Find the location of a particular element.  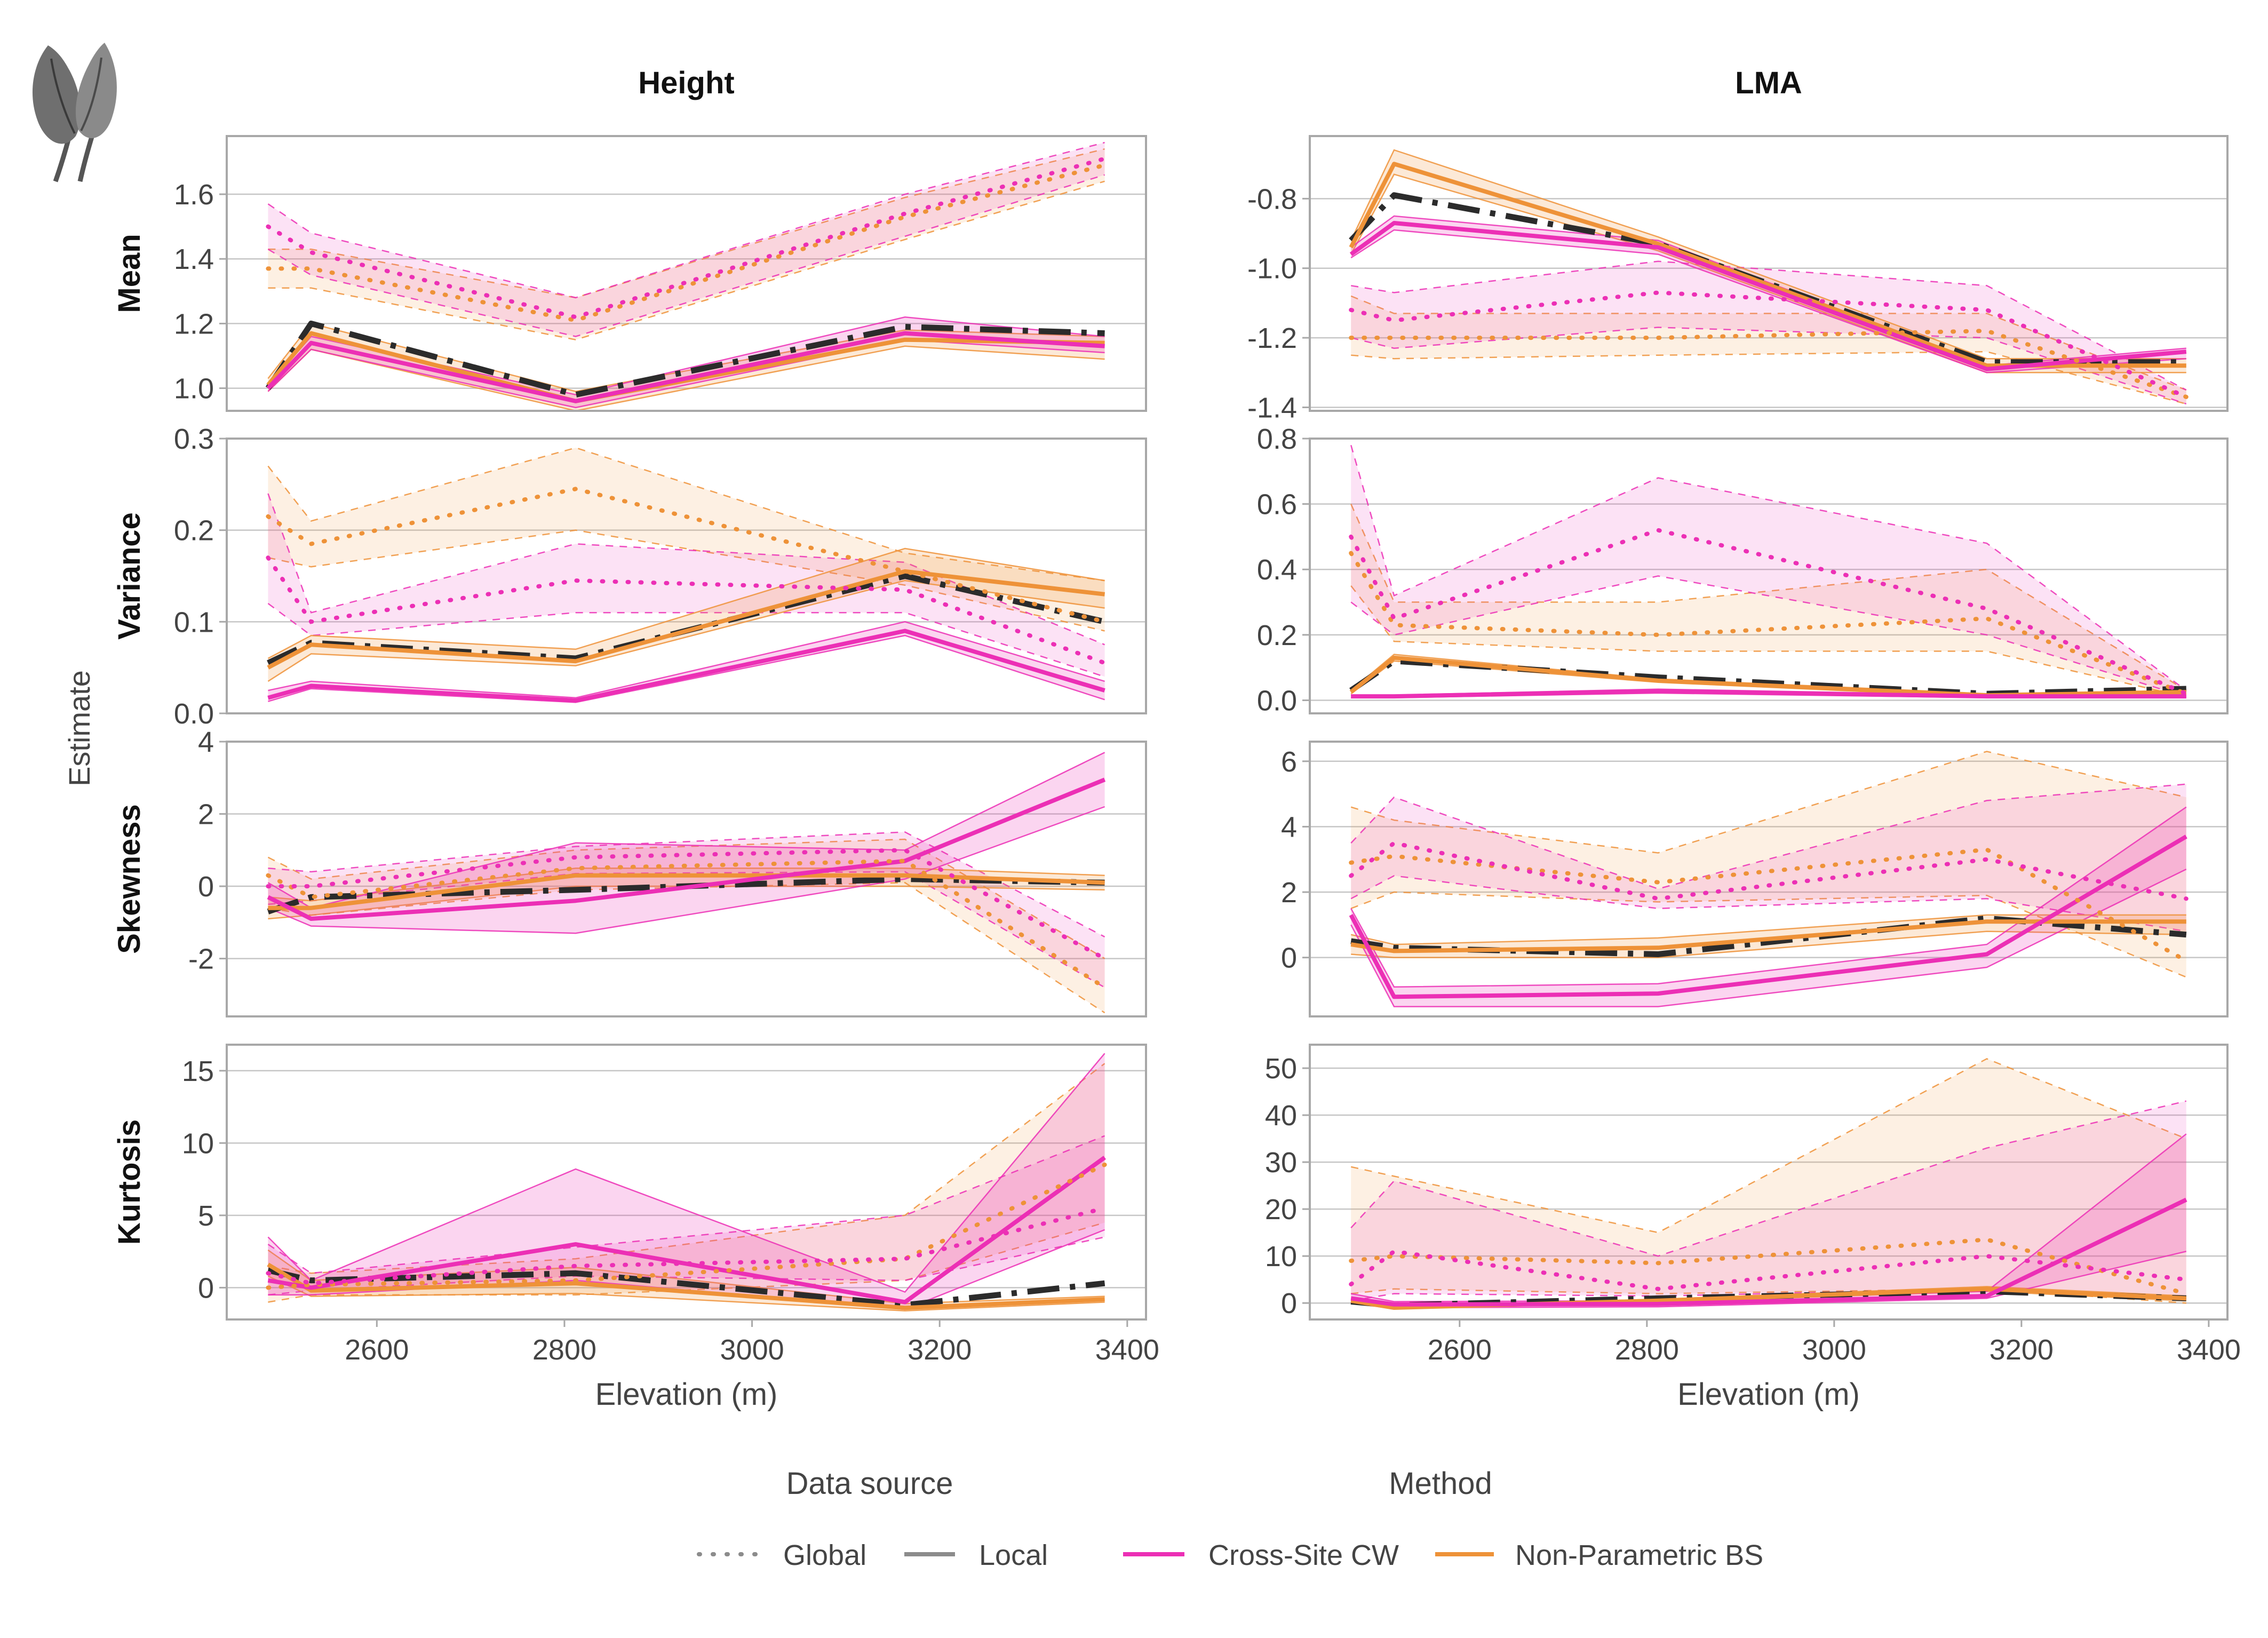

y-tick-label: 0.4 is located at coordinates (1277, 570).